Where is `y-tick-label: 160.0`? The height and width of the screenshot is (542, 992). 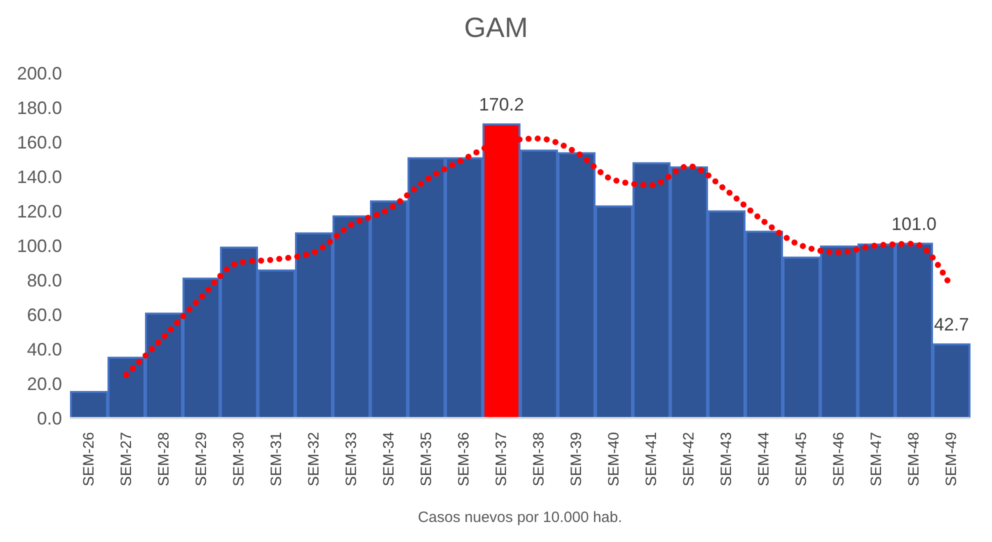 y-tick-label: 160.0 is located at coordinates (39, 142).